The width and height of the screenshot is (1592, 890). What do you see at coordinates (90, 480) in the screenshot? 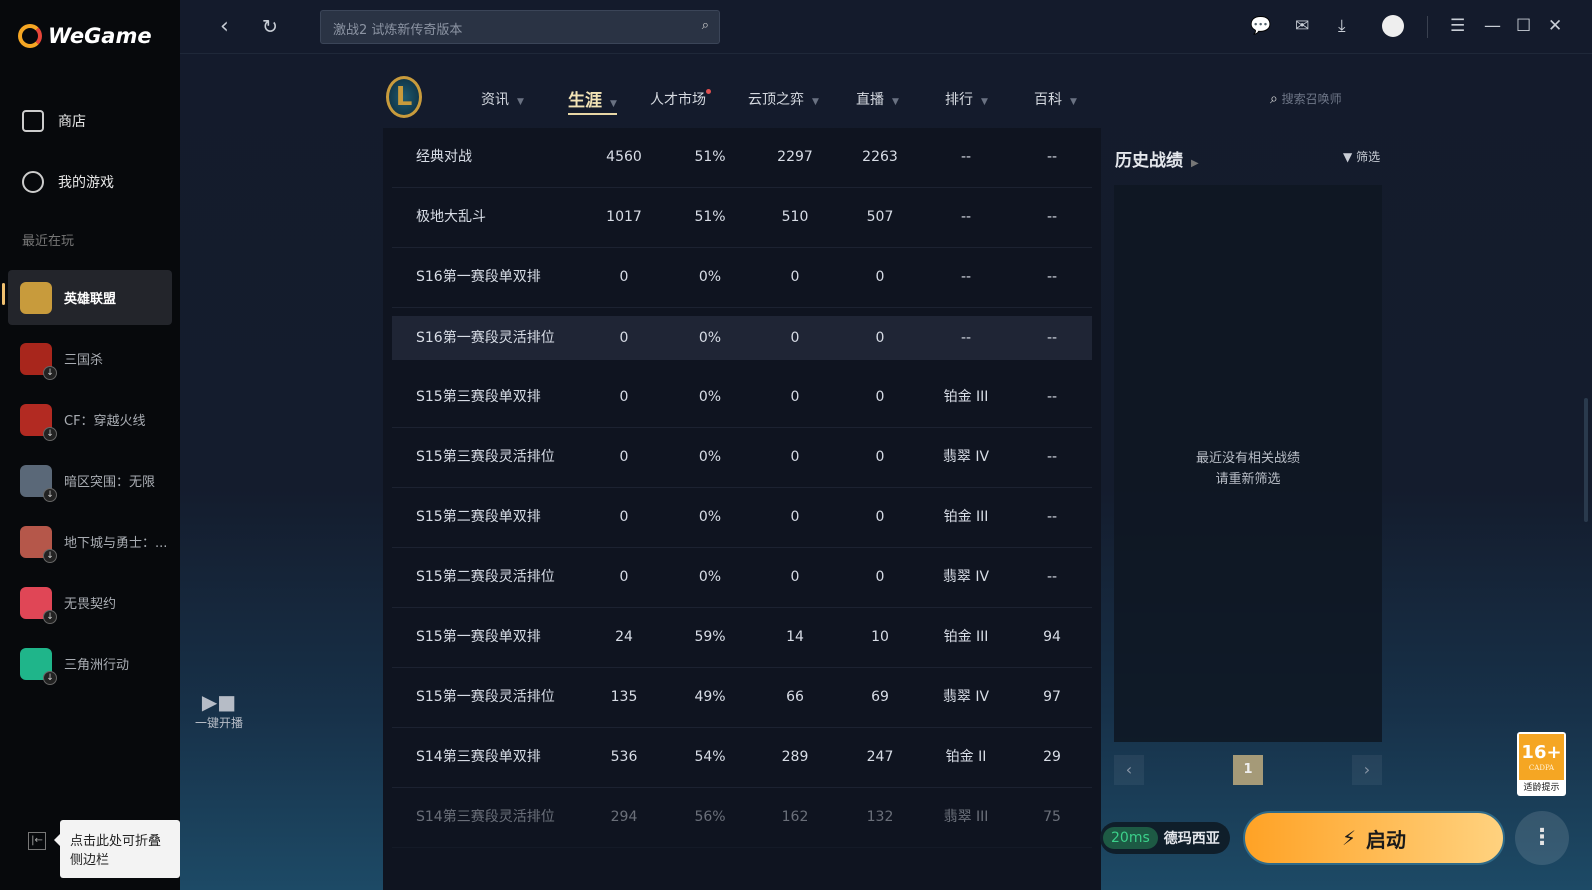
I see `sidebar-game-item: ↓ 暗区突围：无限` at bounding box center [90, 480].